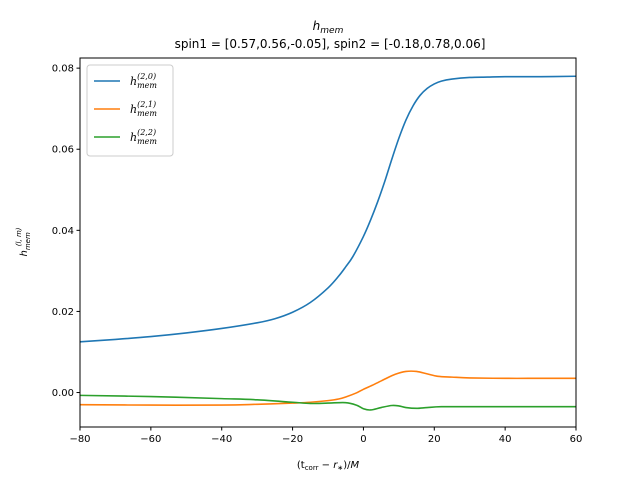 The height and width of the screenshot is (480, 640). I want to click on legend-label: h(2,2) mem, so click(143, 137).